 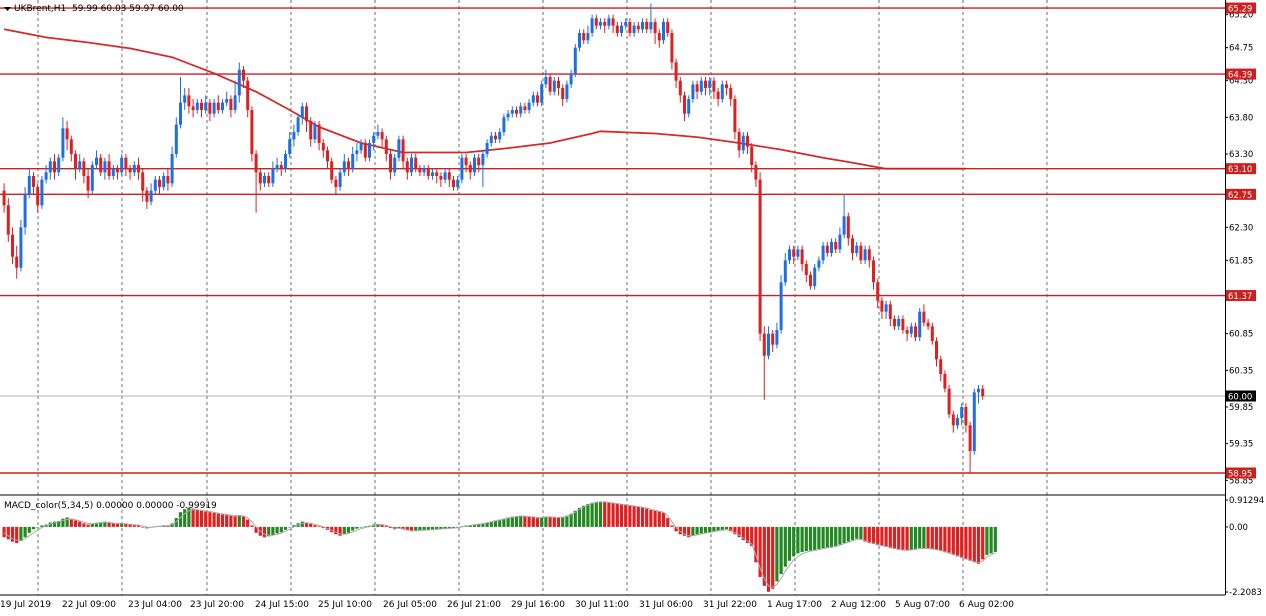 What do you see at coordinates (1241, 261) in the screenshot?
I see `y-tick-label: 61.85` at bounding box center [1241, 261].